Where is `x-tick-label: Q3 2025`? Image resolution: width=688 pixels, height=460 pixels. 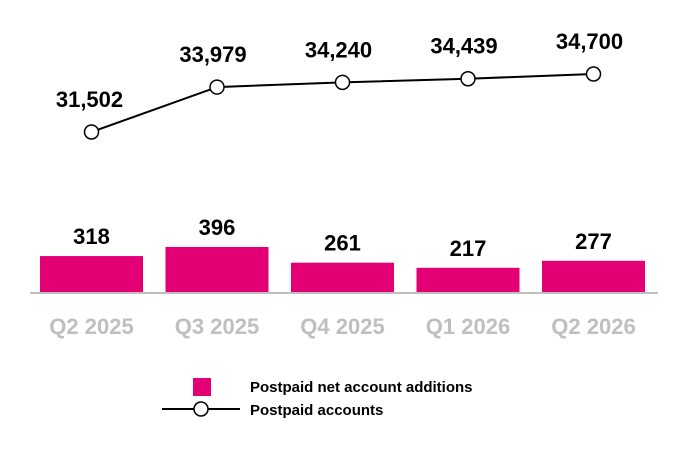 x-tick-label: Q3 2025 is located at coordinates (217, 326).